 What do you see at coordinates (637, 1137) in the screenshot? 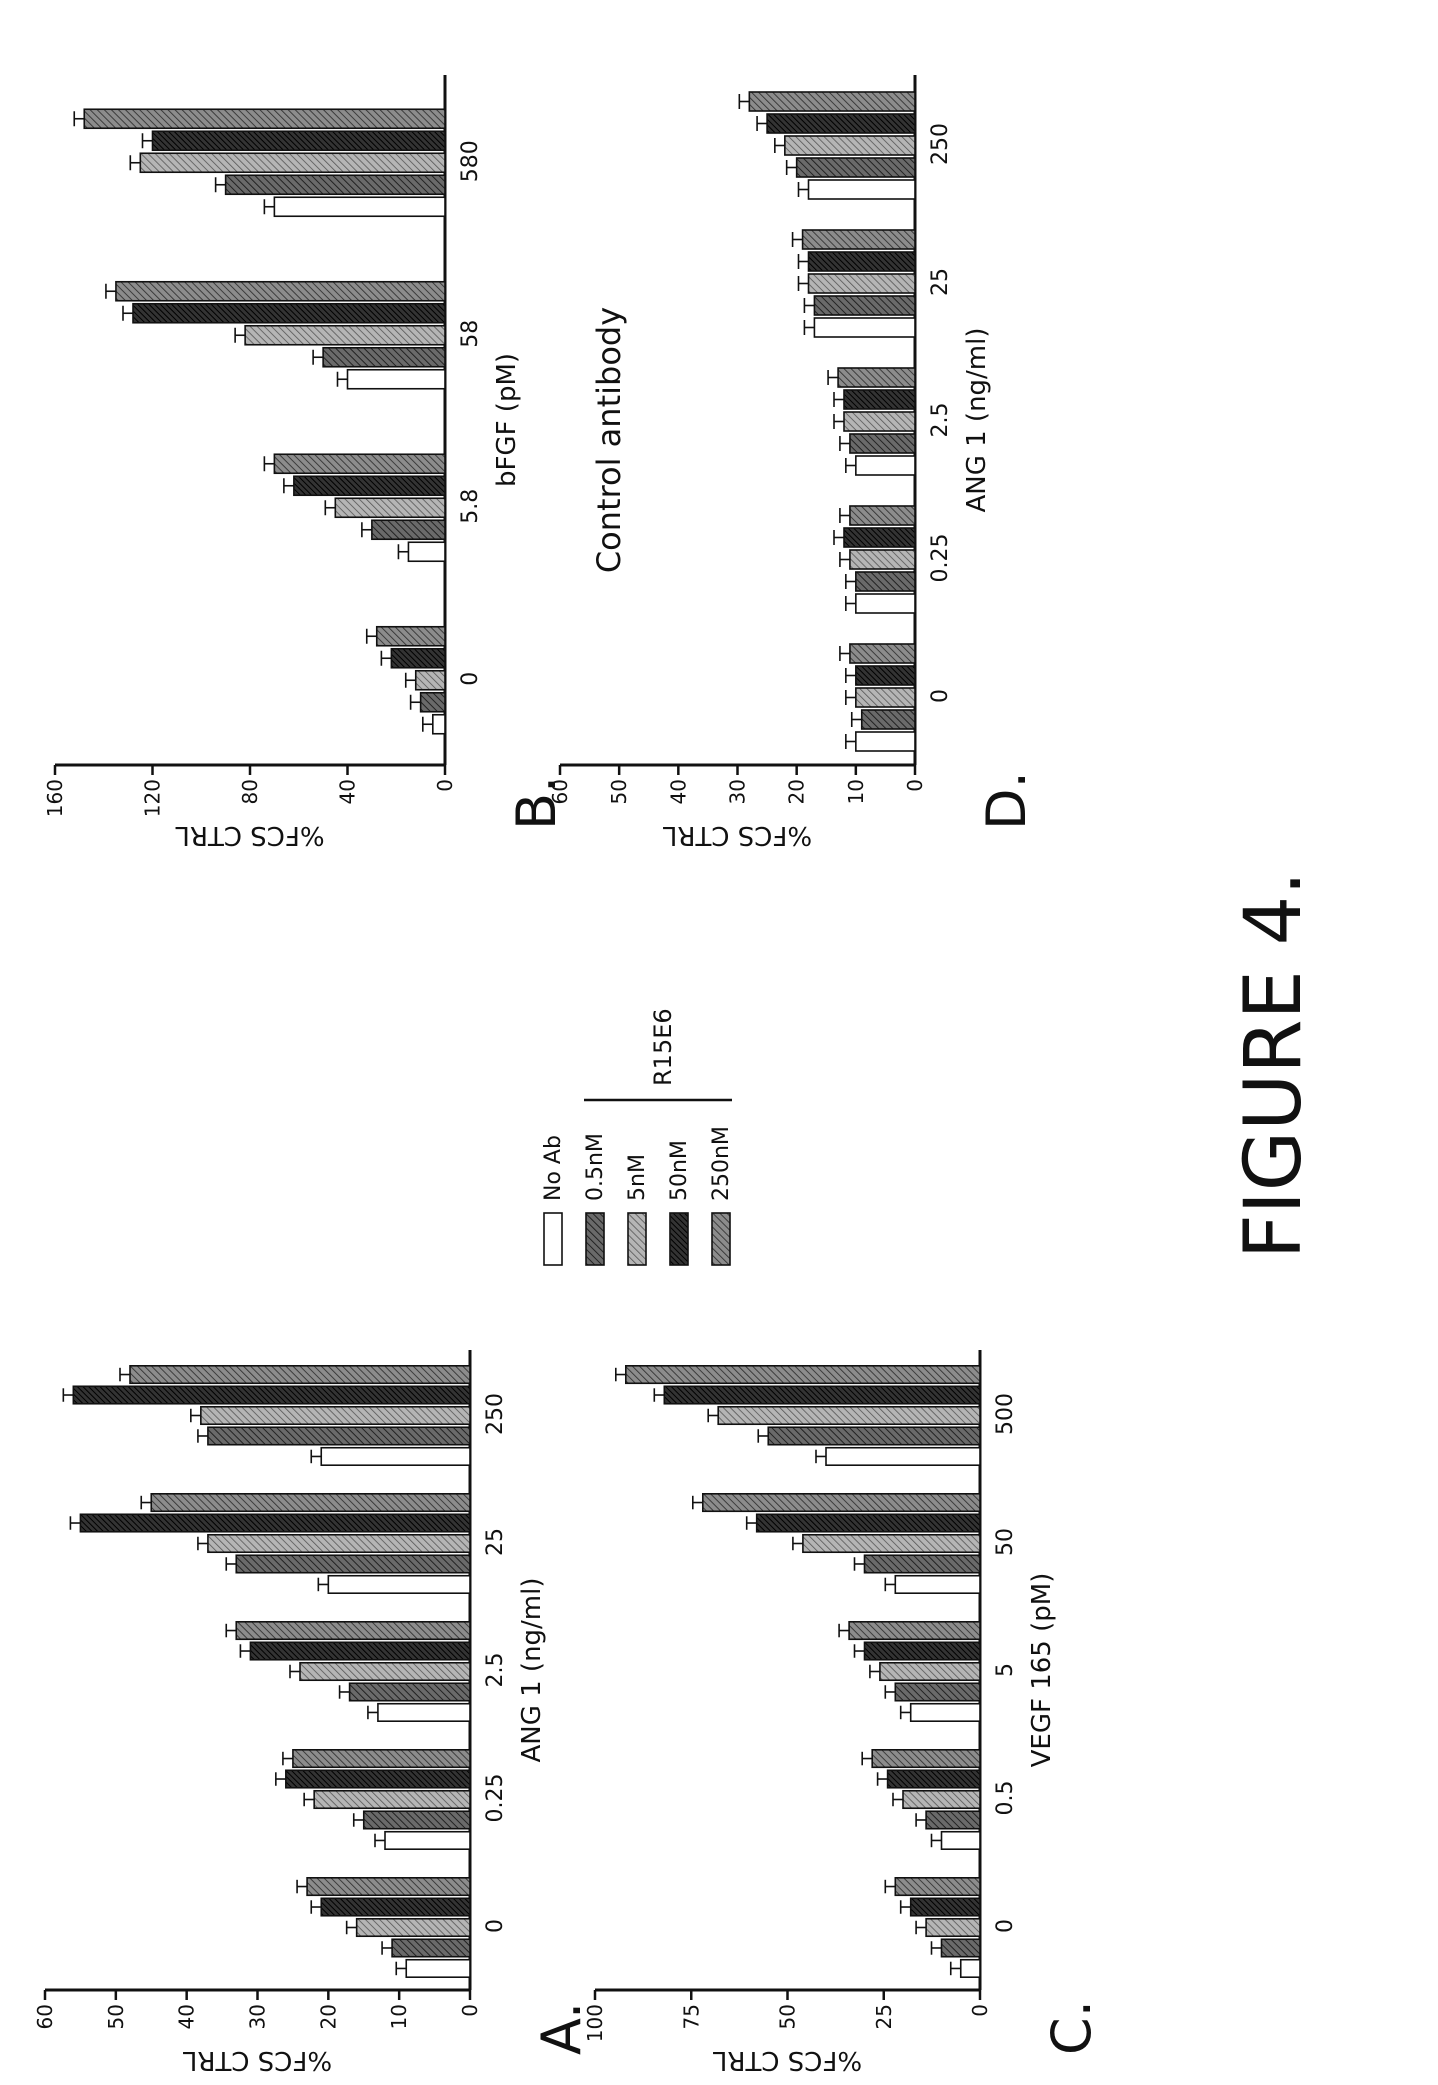
I see `legend: No Ab 0.5nM 5nM 50nM 250nM R15E6` at bounding box center [637, 1137].